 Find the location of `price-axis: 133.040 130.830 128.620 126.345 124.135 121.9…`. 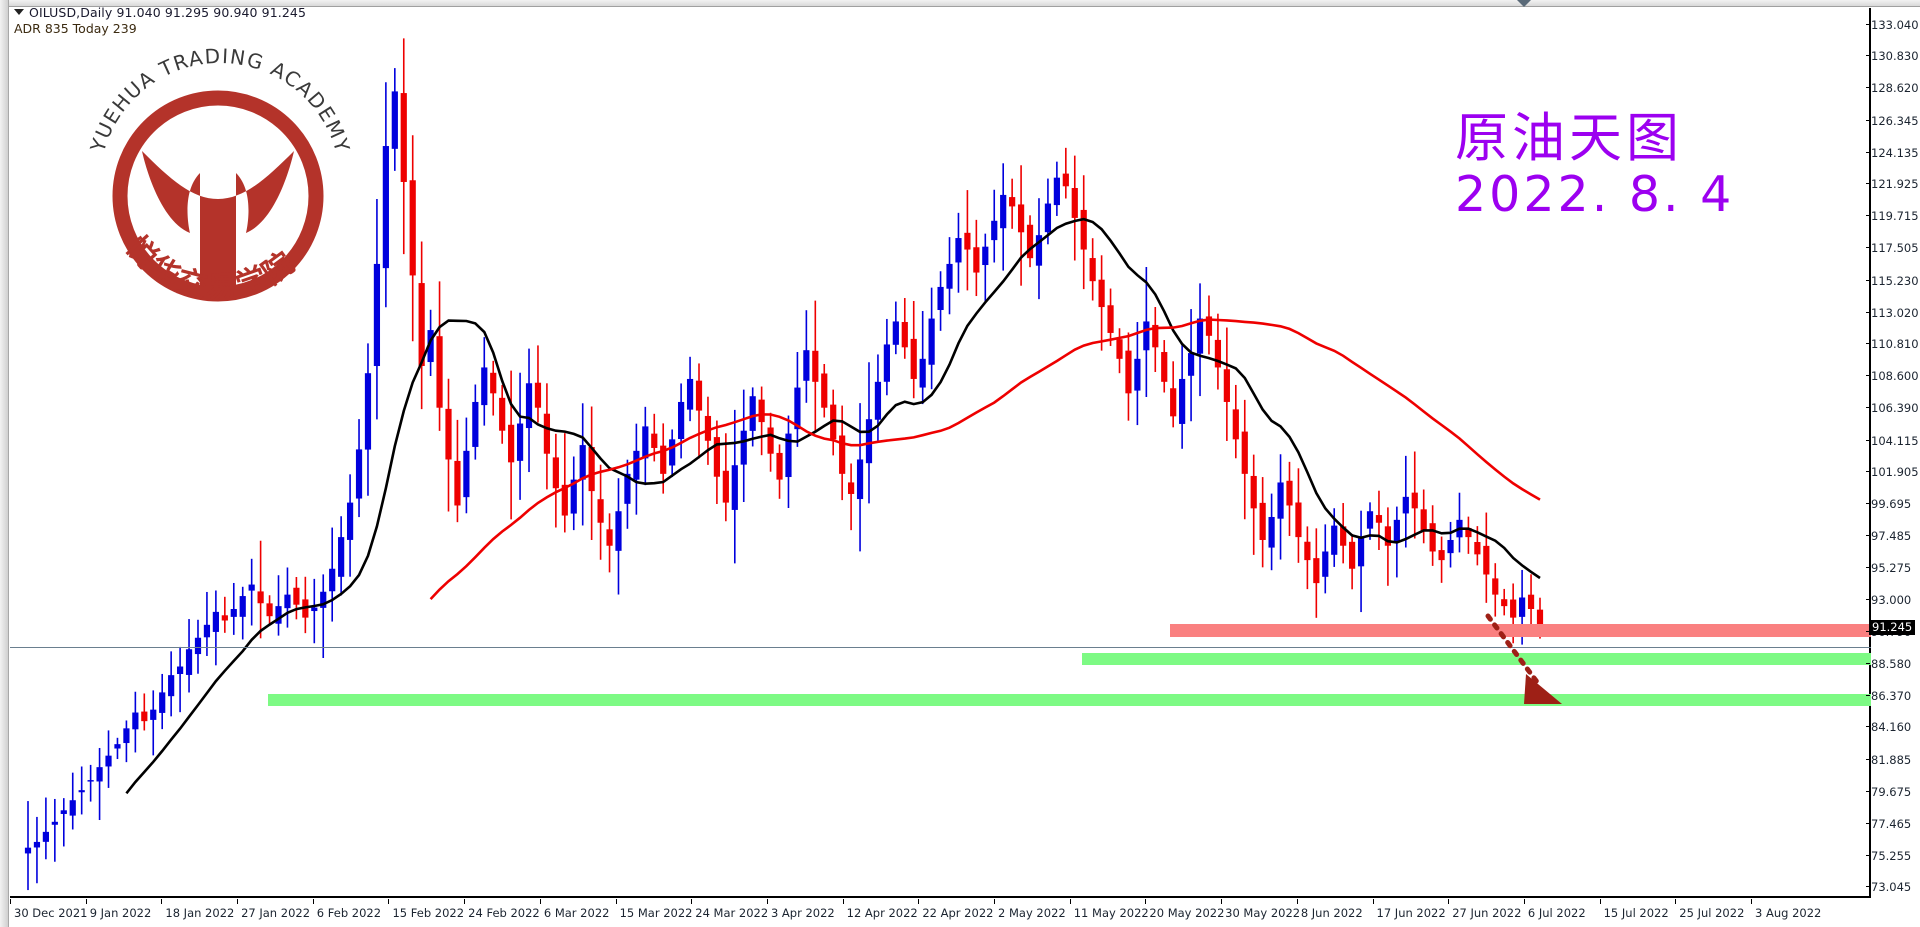

price-axis: 133.040 130.830 128.620 126.345 124.135 121.9… is located at coordinates (1892, 453).